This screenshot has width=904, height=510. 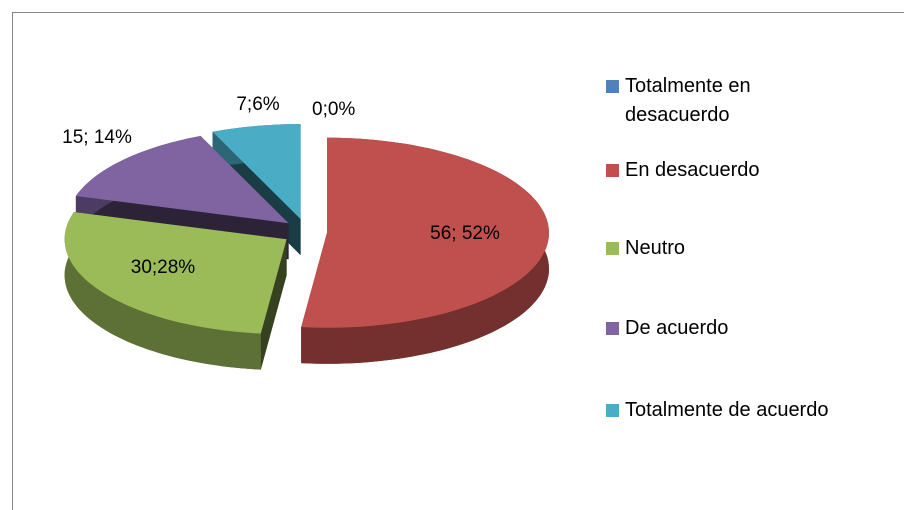 I want to click on legend-item: Totalmente de acuerdo, so click(x=717, y=410).